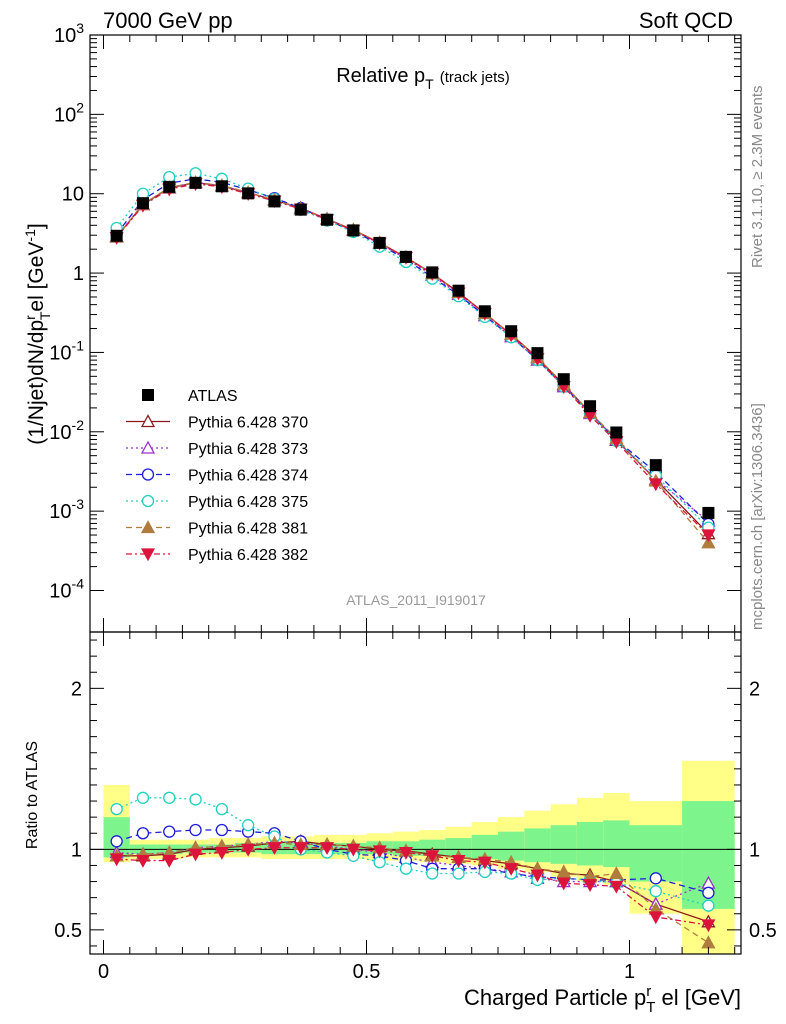  What do you see at coordinates (367, 972) in the screenshot?
I see `x-tick-label: 0.5` at bounding box center [367, 972].